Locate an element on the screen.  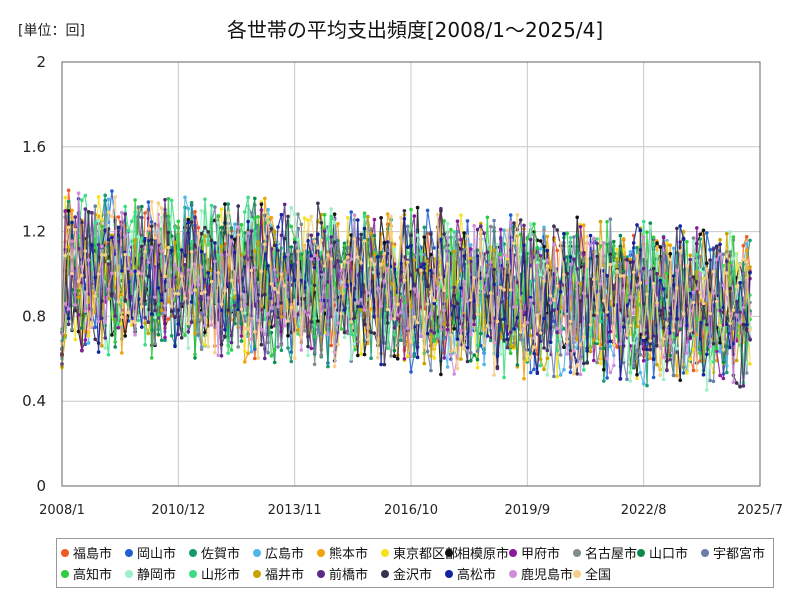
x-tick-label: 2022/8 is located at coordinates (644, 510).